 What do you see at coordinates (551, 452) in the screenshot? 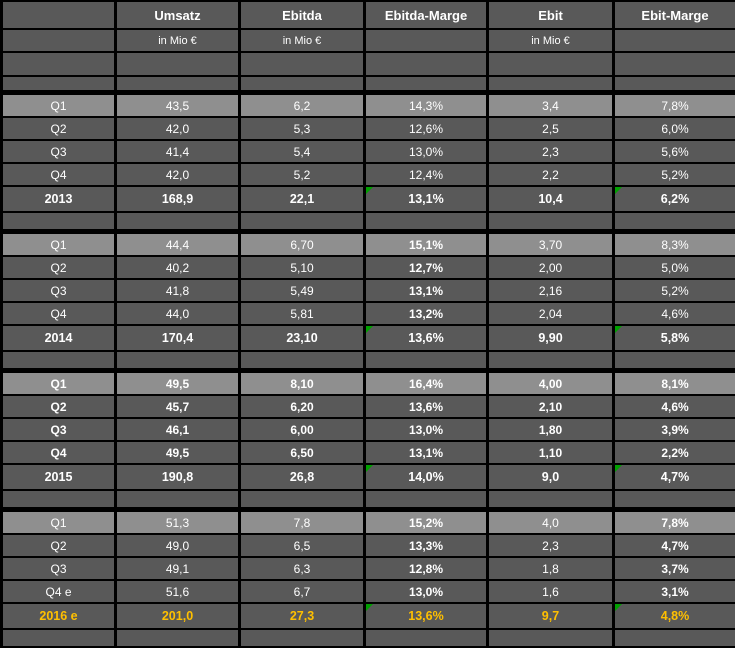
I see `cell-ebit: 1,10` at bounding box center [551, 452].